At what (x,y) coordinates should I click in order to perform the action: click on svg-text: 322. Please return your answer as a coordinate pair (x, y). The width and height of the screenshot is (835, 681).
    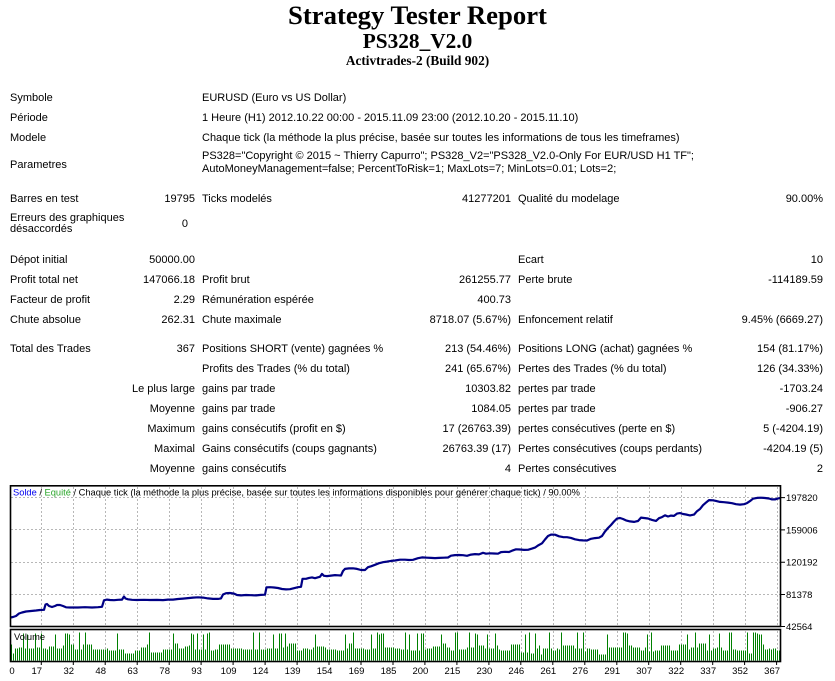
    Looking at the image, I should click on (676, 671).